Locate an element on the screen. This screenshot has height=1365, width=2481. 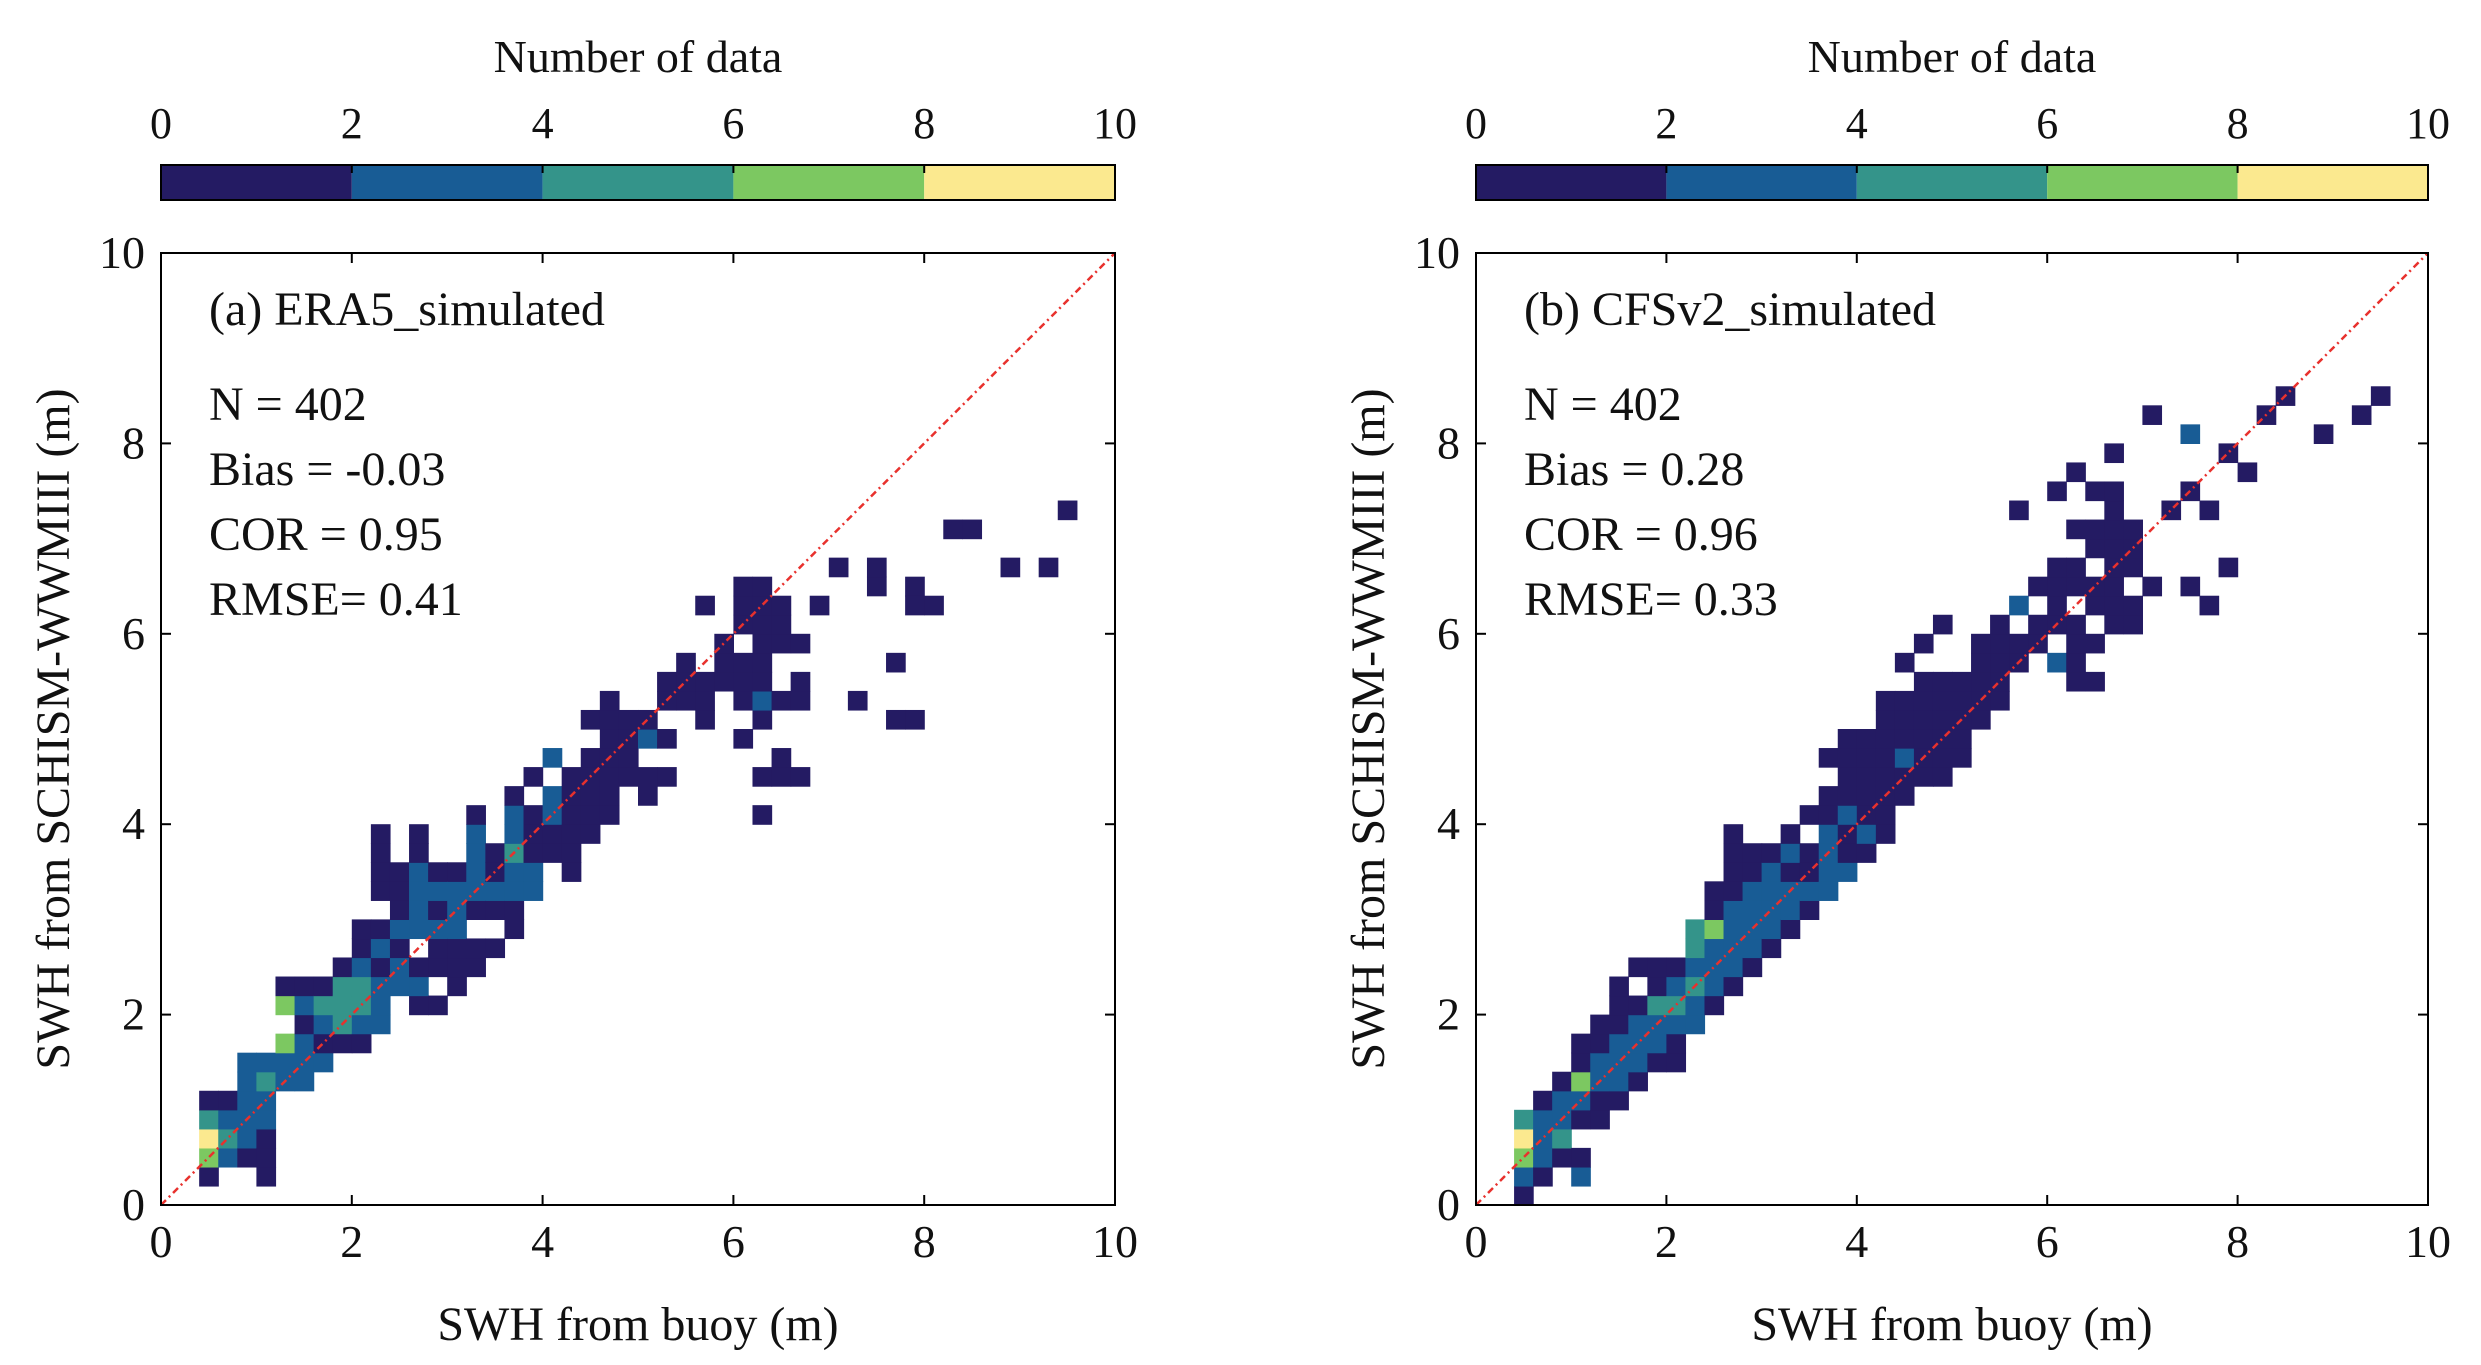
y-tick-label: 8 is located at coordinates (1448, 442).